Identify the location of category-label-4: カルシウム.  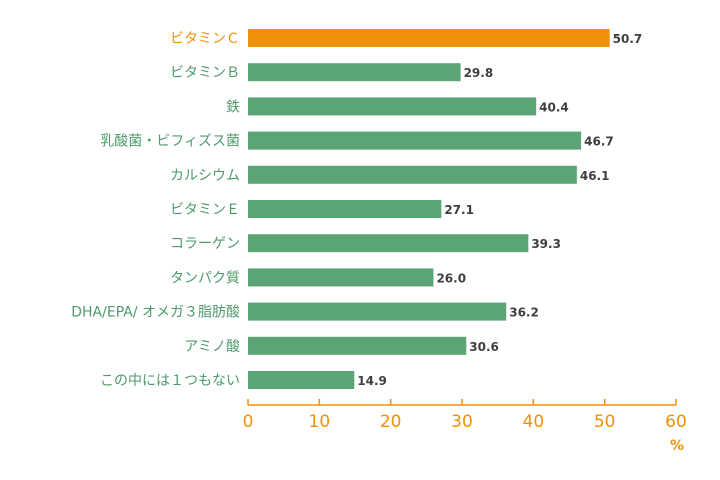
(205, 176).